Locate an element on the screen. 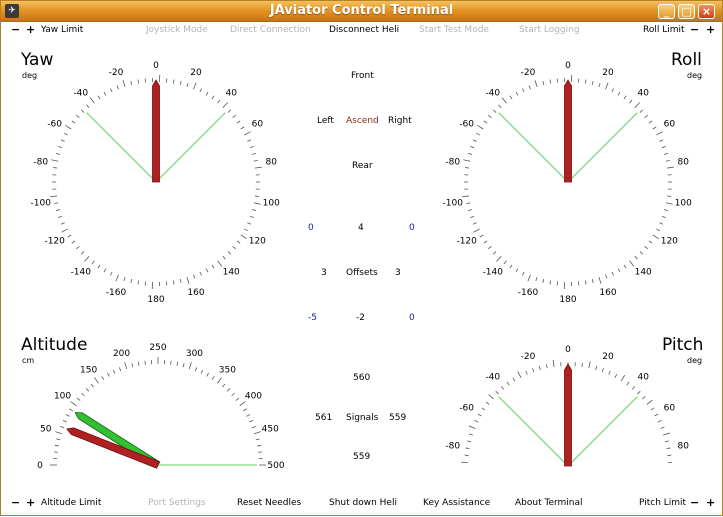  pitch-tick-label: 60 is located at coordinates (670, 409).